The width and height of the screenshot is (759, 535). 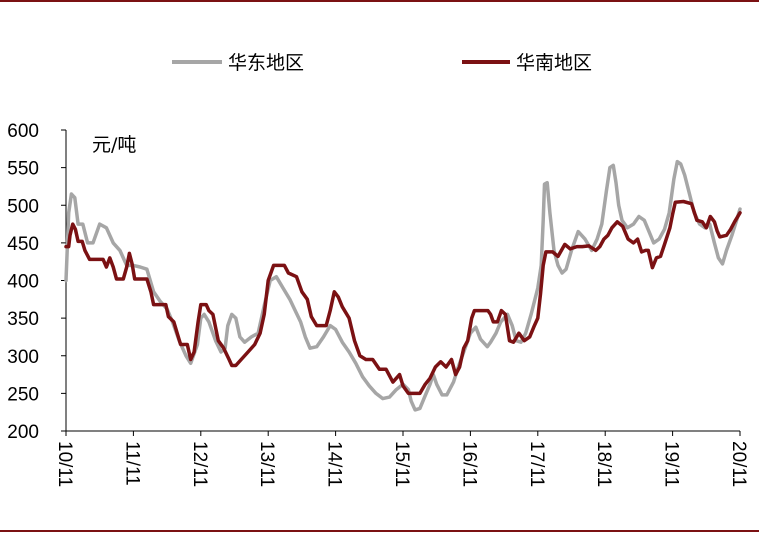 I want to click on x-tick-label: 16/11, so click(x=468, y=464).